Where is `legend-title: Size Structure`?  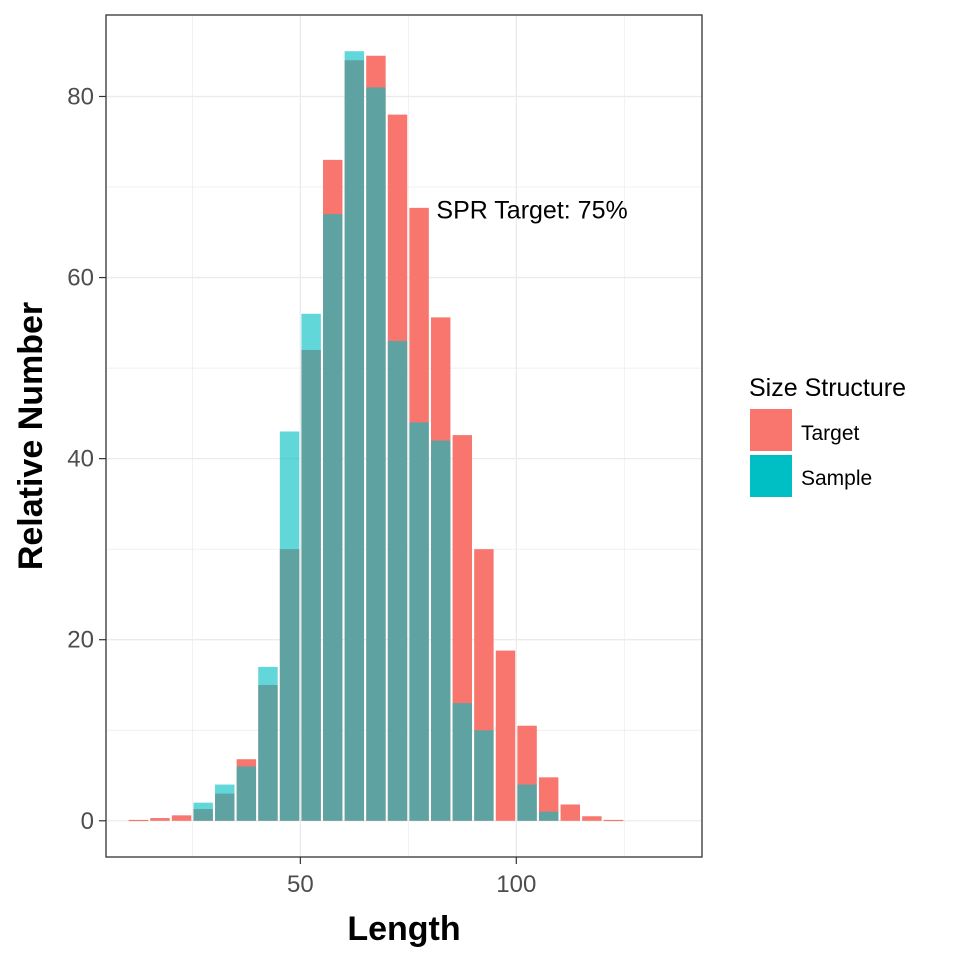 legend-title: Size Structure is located at coordinates (827, 388).